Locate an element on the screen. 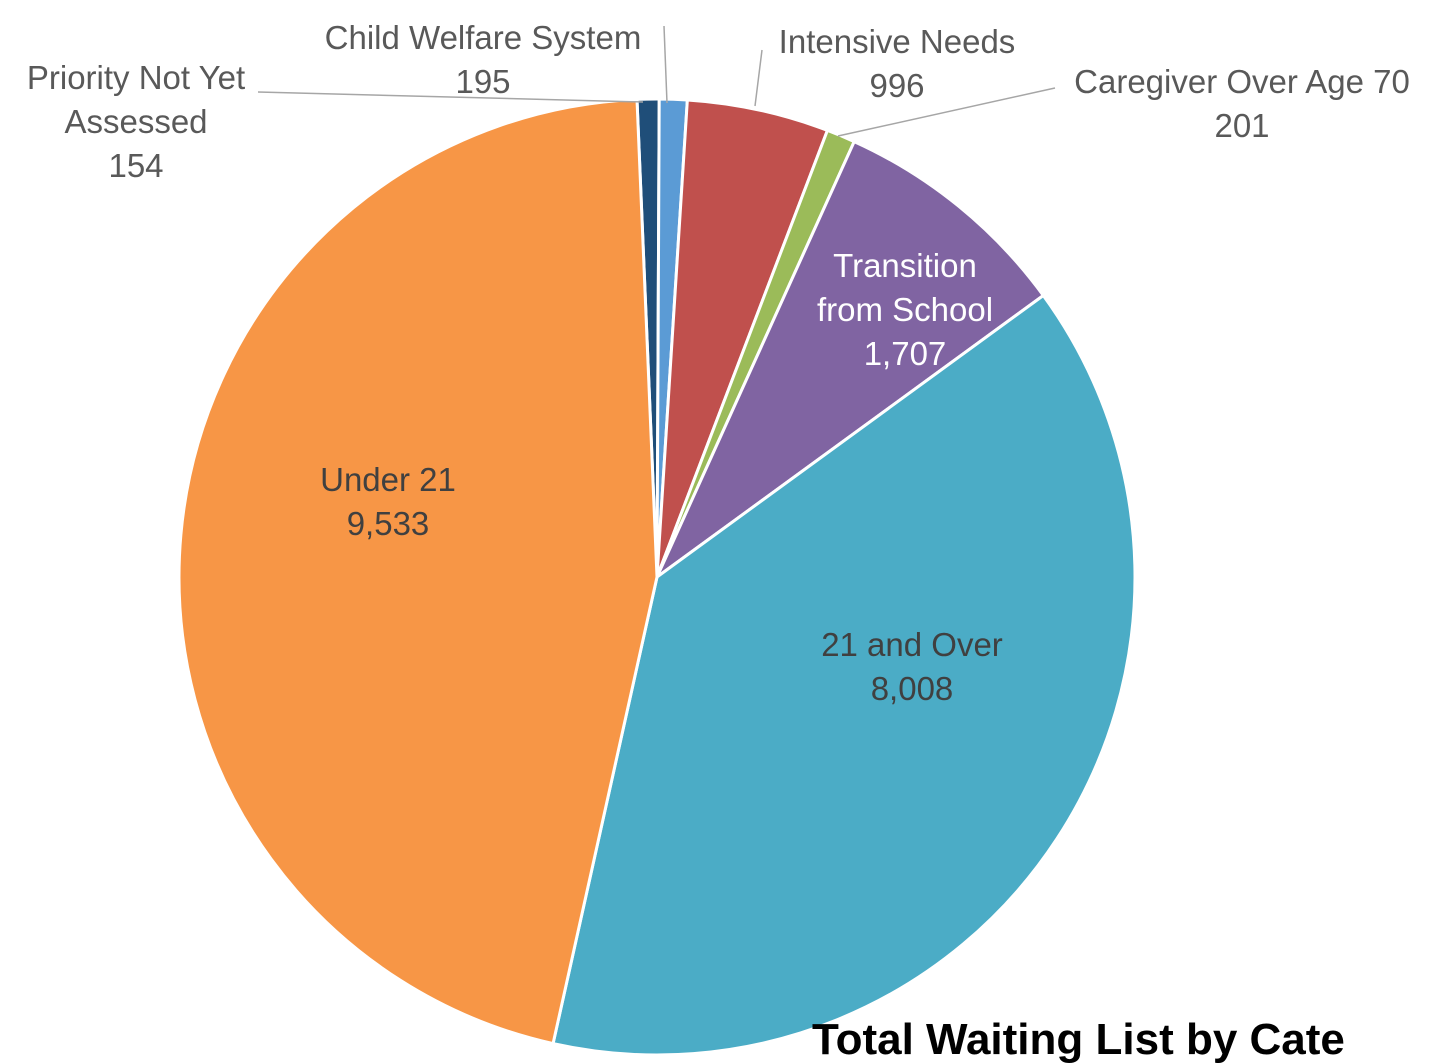  slice-label-intensive-needs: Intensive Needs is located at coordinates (897, 41).